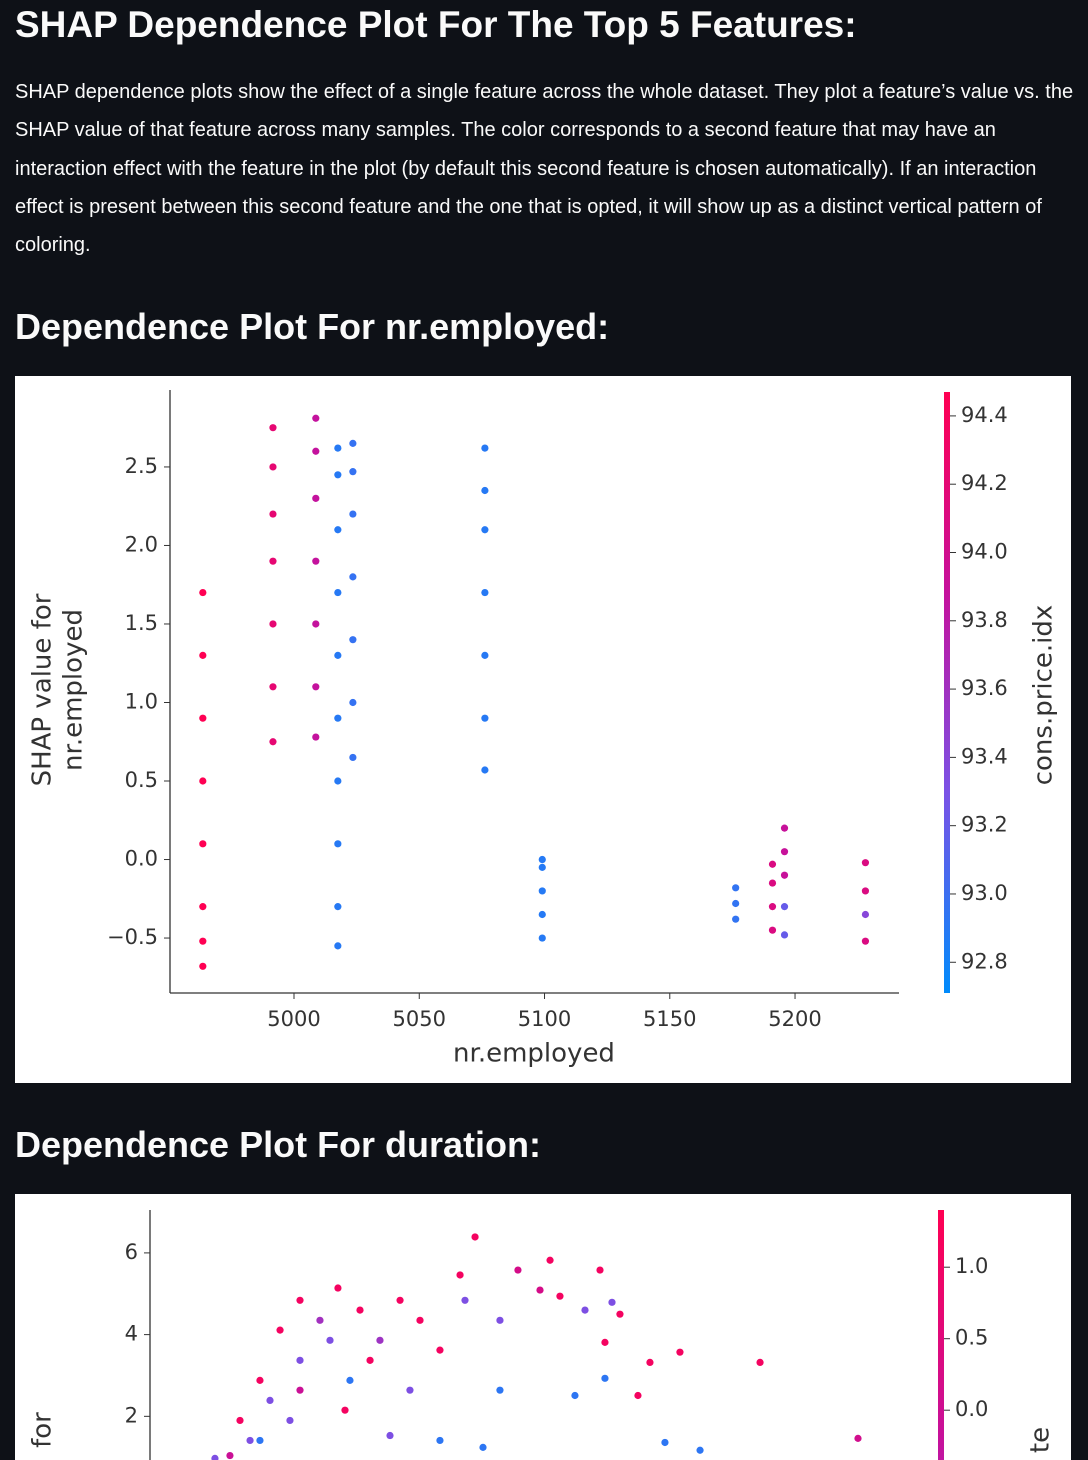  Describe the element at coordinates (984, 893) in the screenshot. I see `colorbar-tick-label: 93.0` at that location.